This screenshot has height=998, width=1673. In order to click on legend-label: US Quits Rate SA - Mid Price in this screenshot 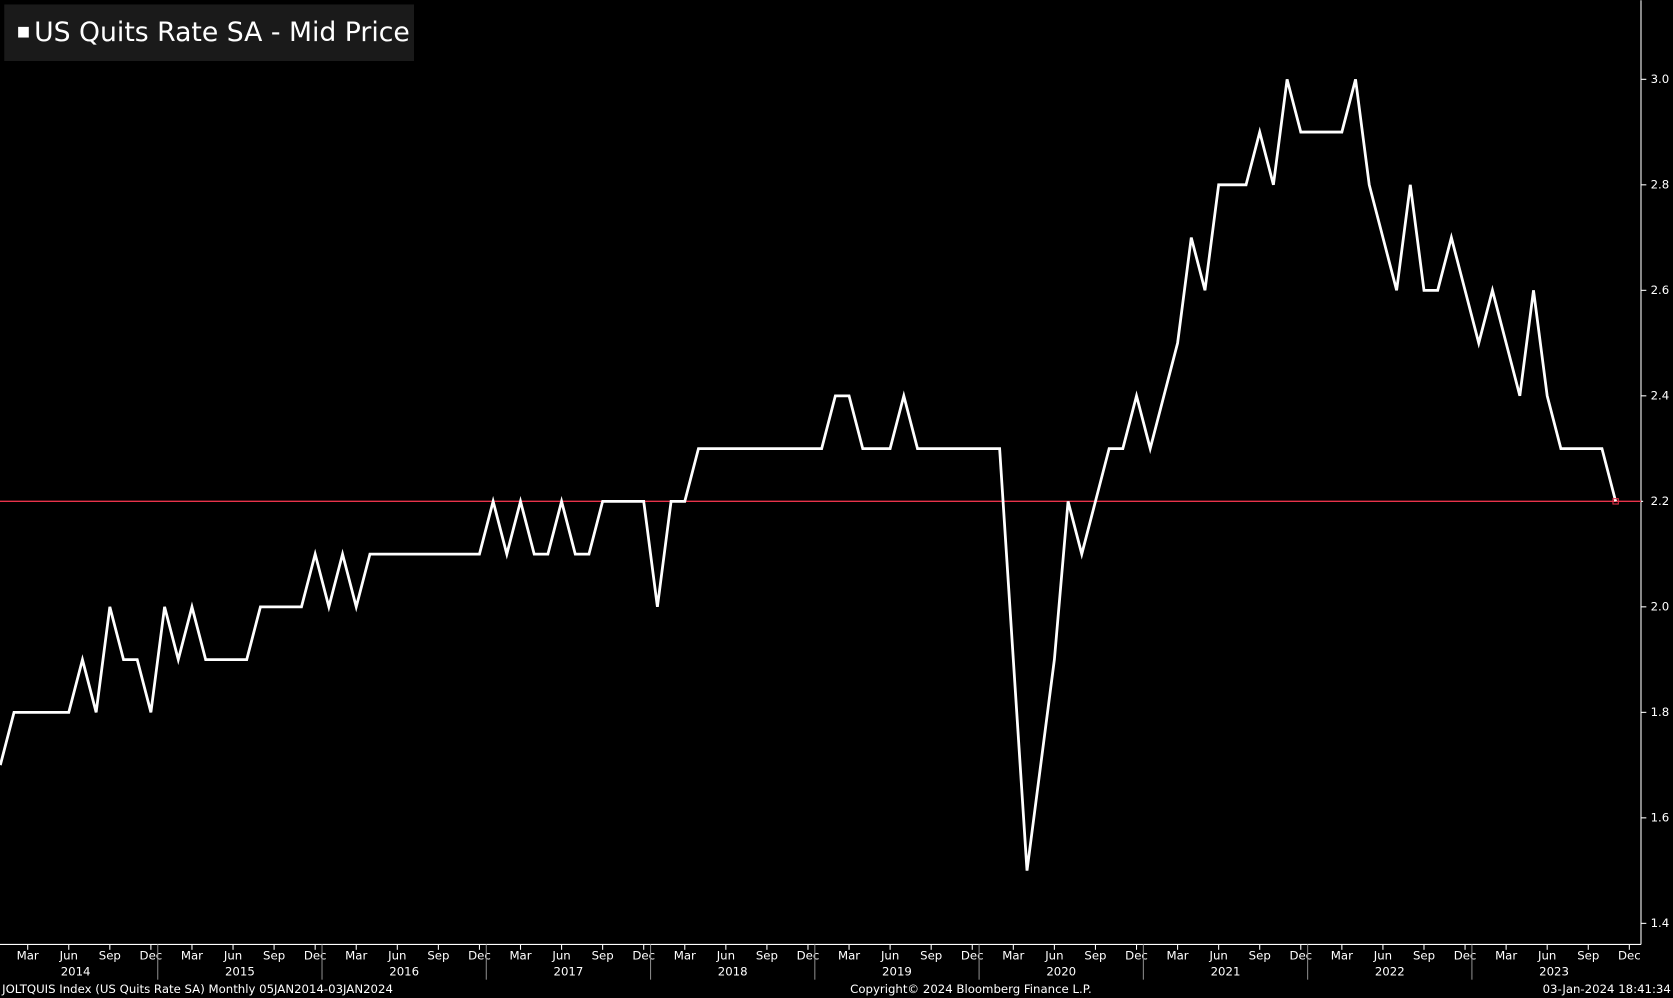, I will do `click(222, 32)`.